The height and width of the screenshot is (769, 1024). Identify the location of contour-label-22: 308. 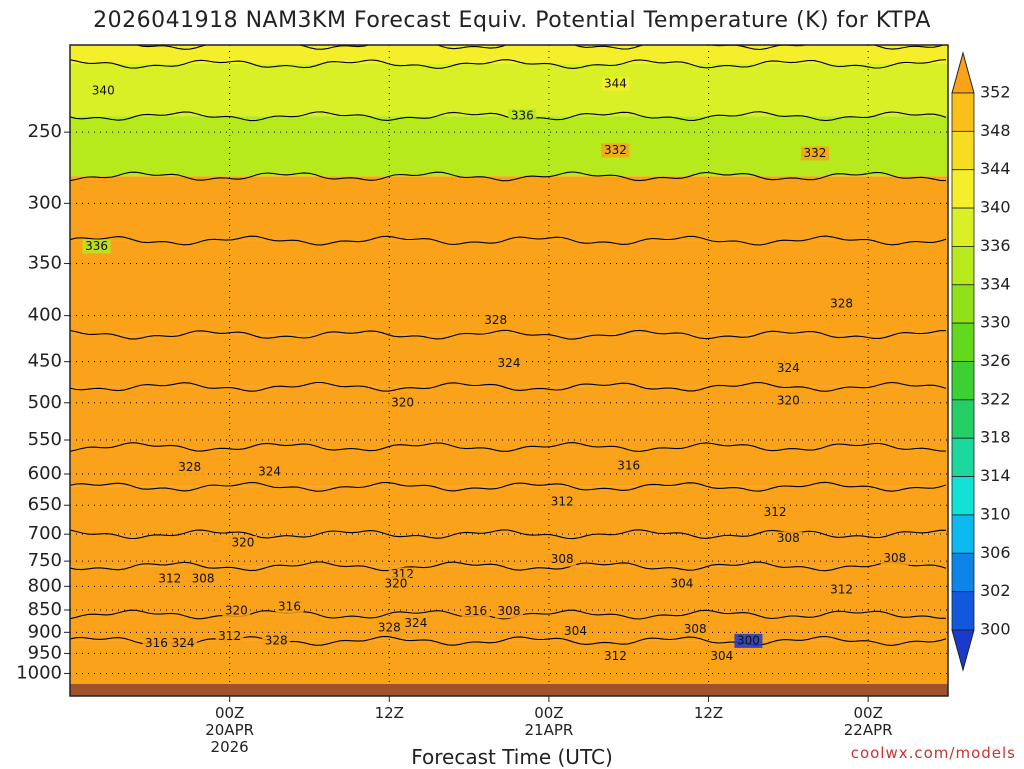
(203, 578).